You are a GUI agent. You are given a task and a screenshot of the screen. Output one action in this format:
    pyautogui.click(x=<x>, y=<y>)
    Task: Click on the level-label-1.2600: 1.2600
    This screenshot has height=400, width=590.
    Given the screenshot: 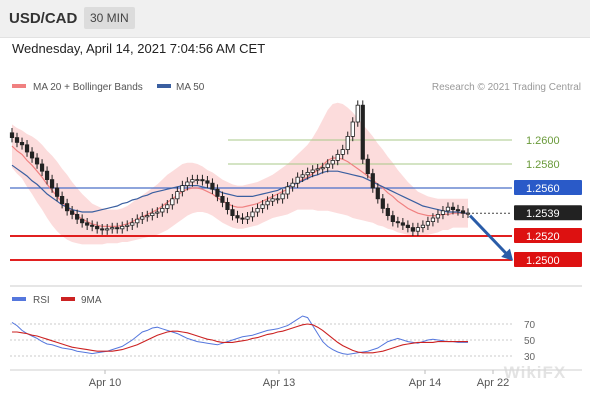 What is the action you would take?
    pyautogui.click(x=543, y=141)
    